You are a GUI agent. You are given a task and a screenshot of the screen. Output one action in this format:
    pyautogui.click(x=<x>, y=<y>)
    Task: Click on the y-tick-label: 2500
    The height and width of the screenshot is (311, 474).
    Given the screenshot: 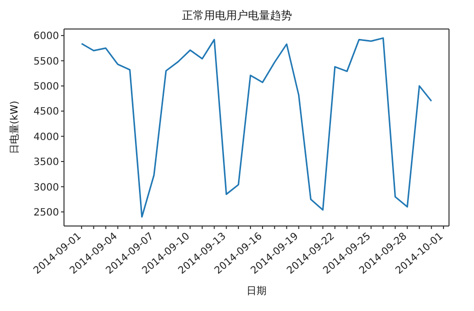 What is the action you would take?
    pyautogui.click(x=46, y=212)
    